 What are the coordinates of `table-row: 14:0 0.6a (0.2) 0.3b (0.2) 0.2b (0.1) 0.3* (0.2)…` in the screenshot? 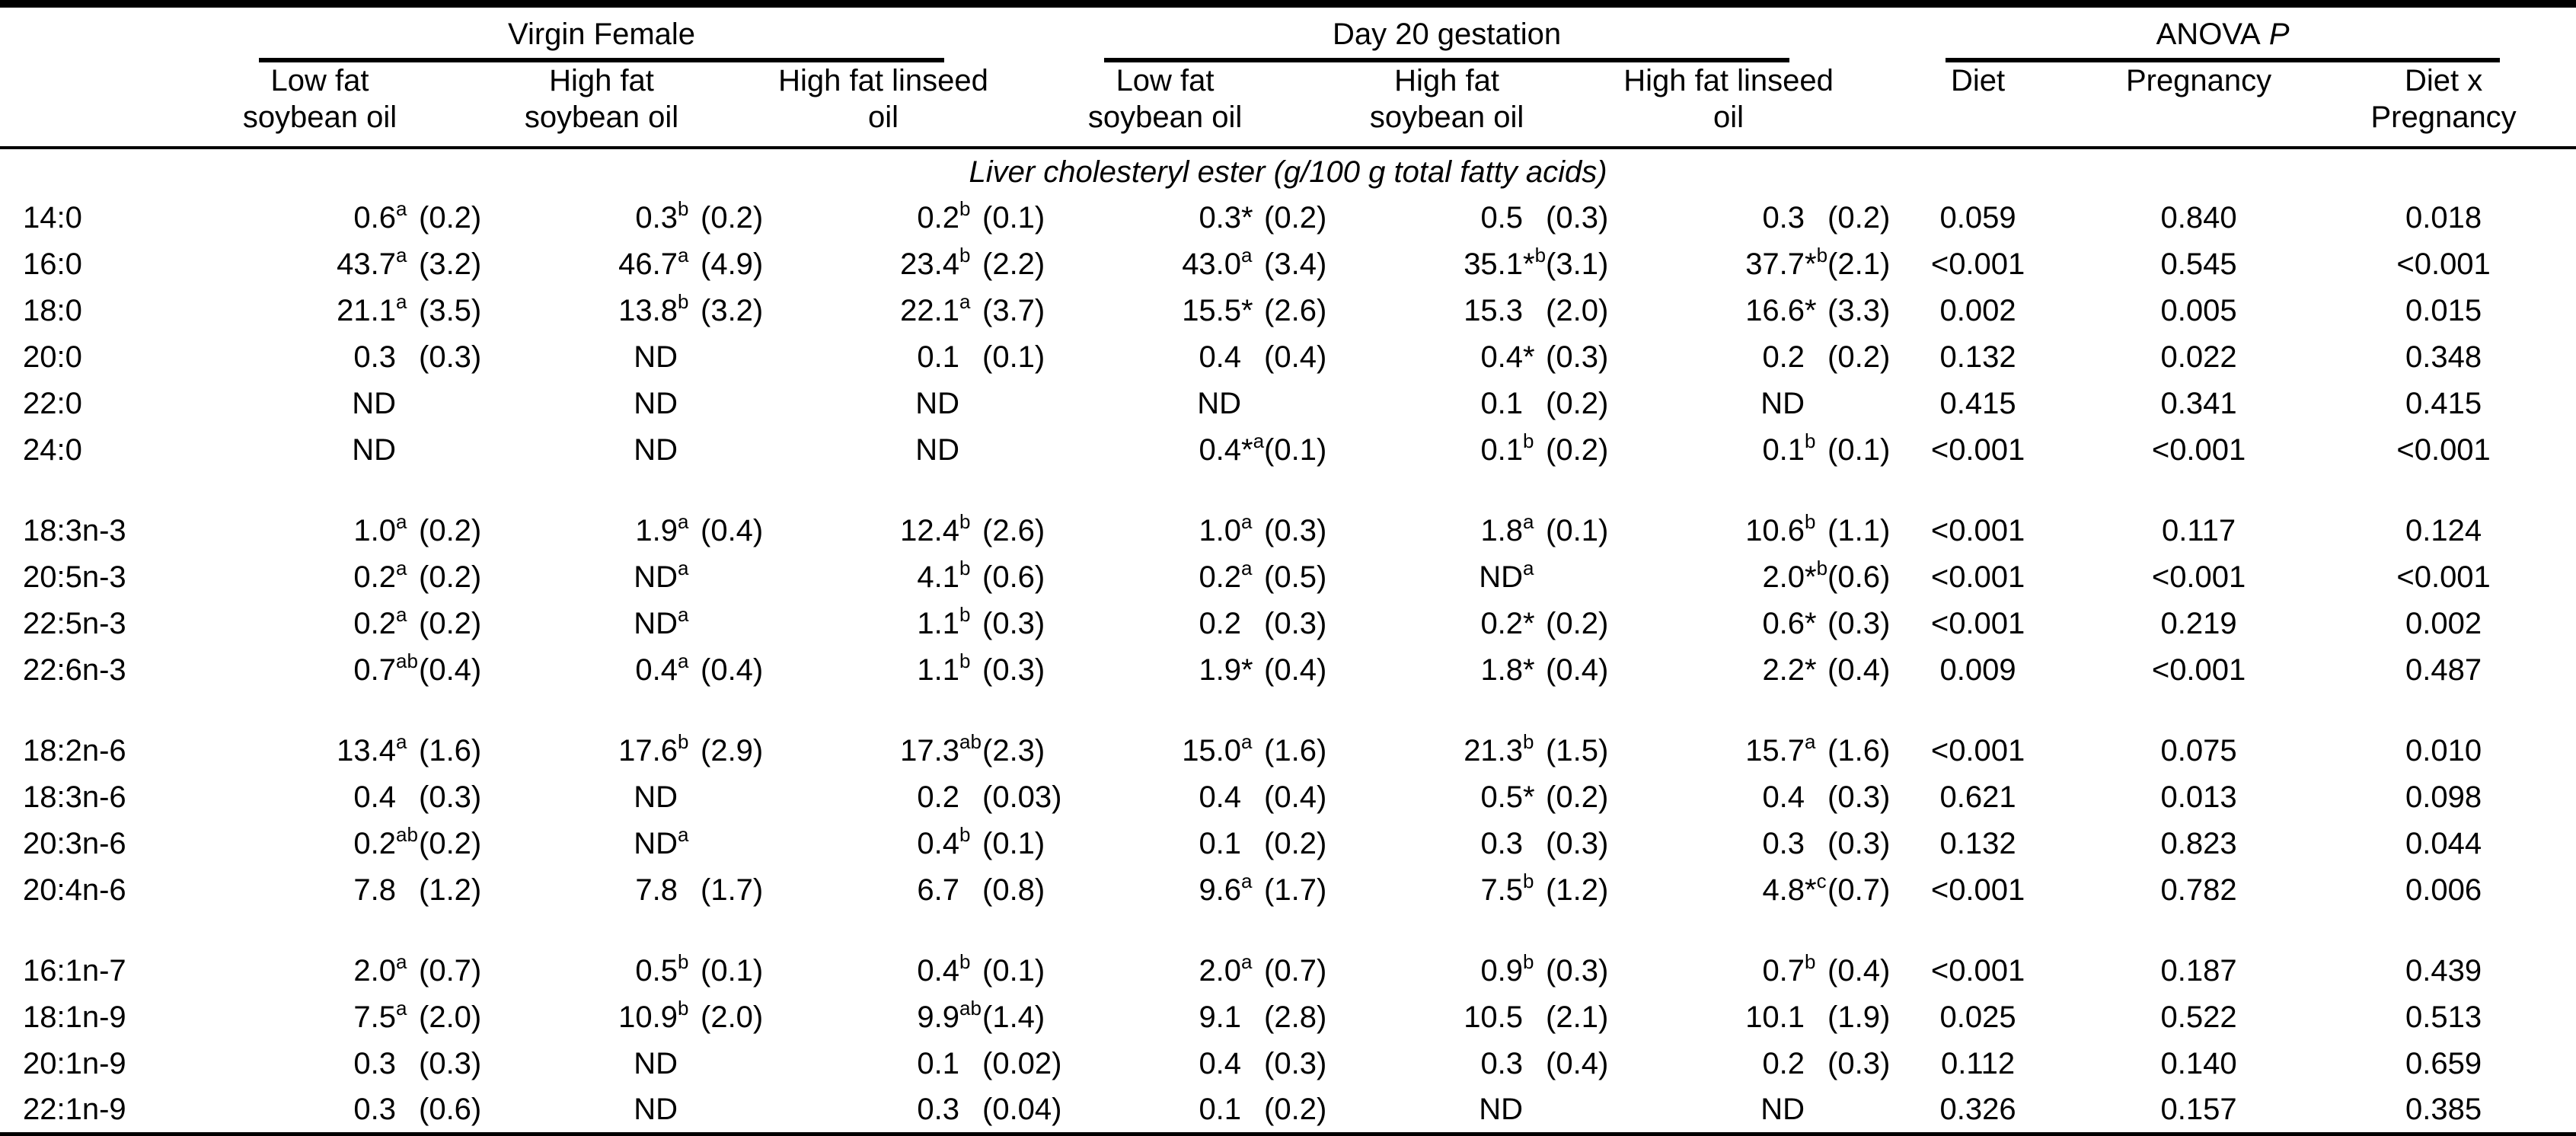 It's located at (1288, 218).